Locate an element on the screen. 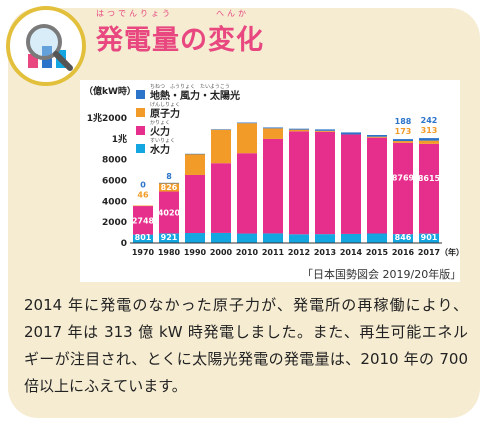  data-label-renewable: 0 is located at coordinates (143, 185).